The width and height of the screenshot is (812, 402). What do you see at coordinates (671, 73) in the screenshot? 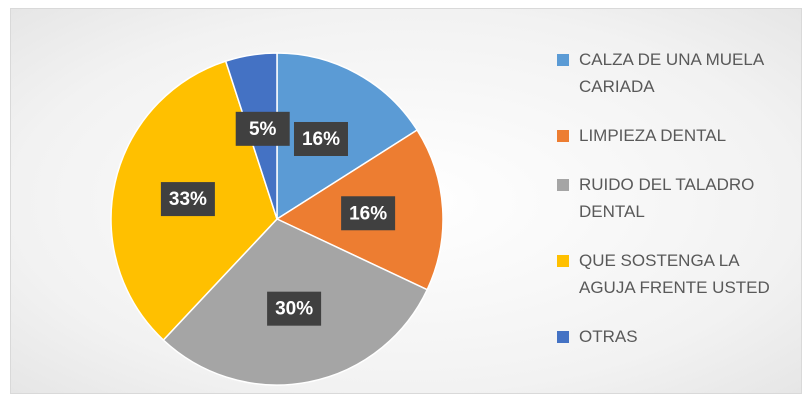
I see `legend-label: CALZA DE UNA MUELA CARIADA` at bounding box center [671, 73].